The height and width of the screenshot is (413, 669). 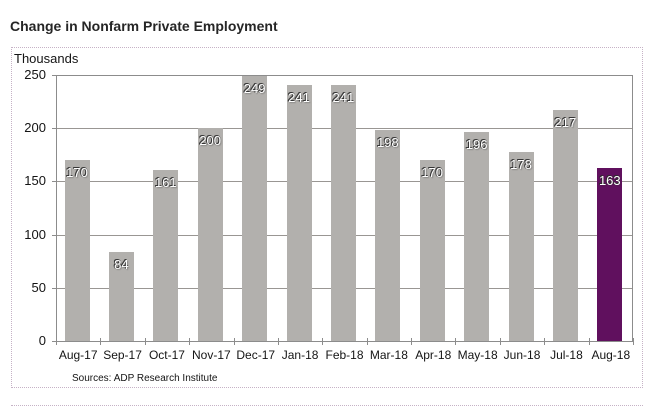 I want to click on bar-value-label: 200, so click(x=210, y=140).